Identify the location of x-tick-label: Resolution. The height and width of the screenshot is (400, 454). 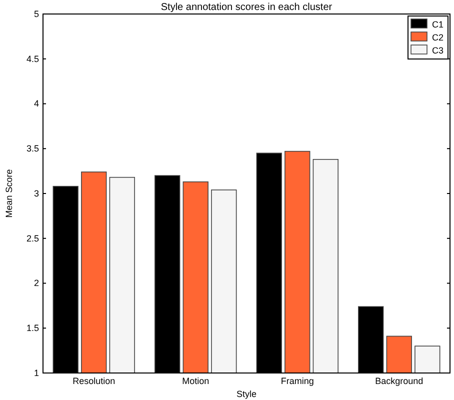
(94, 381).